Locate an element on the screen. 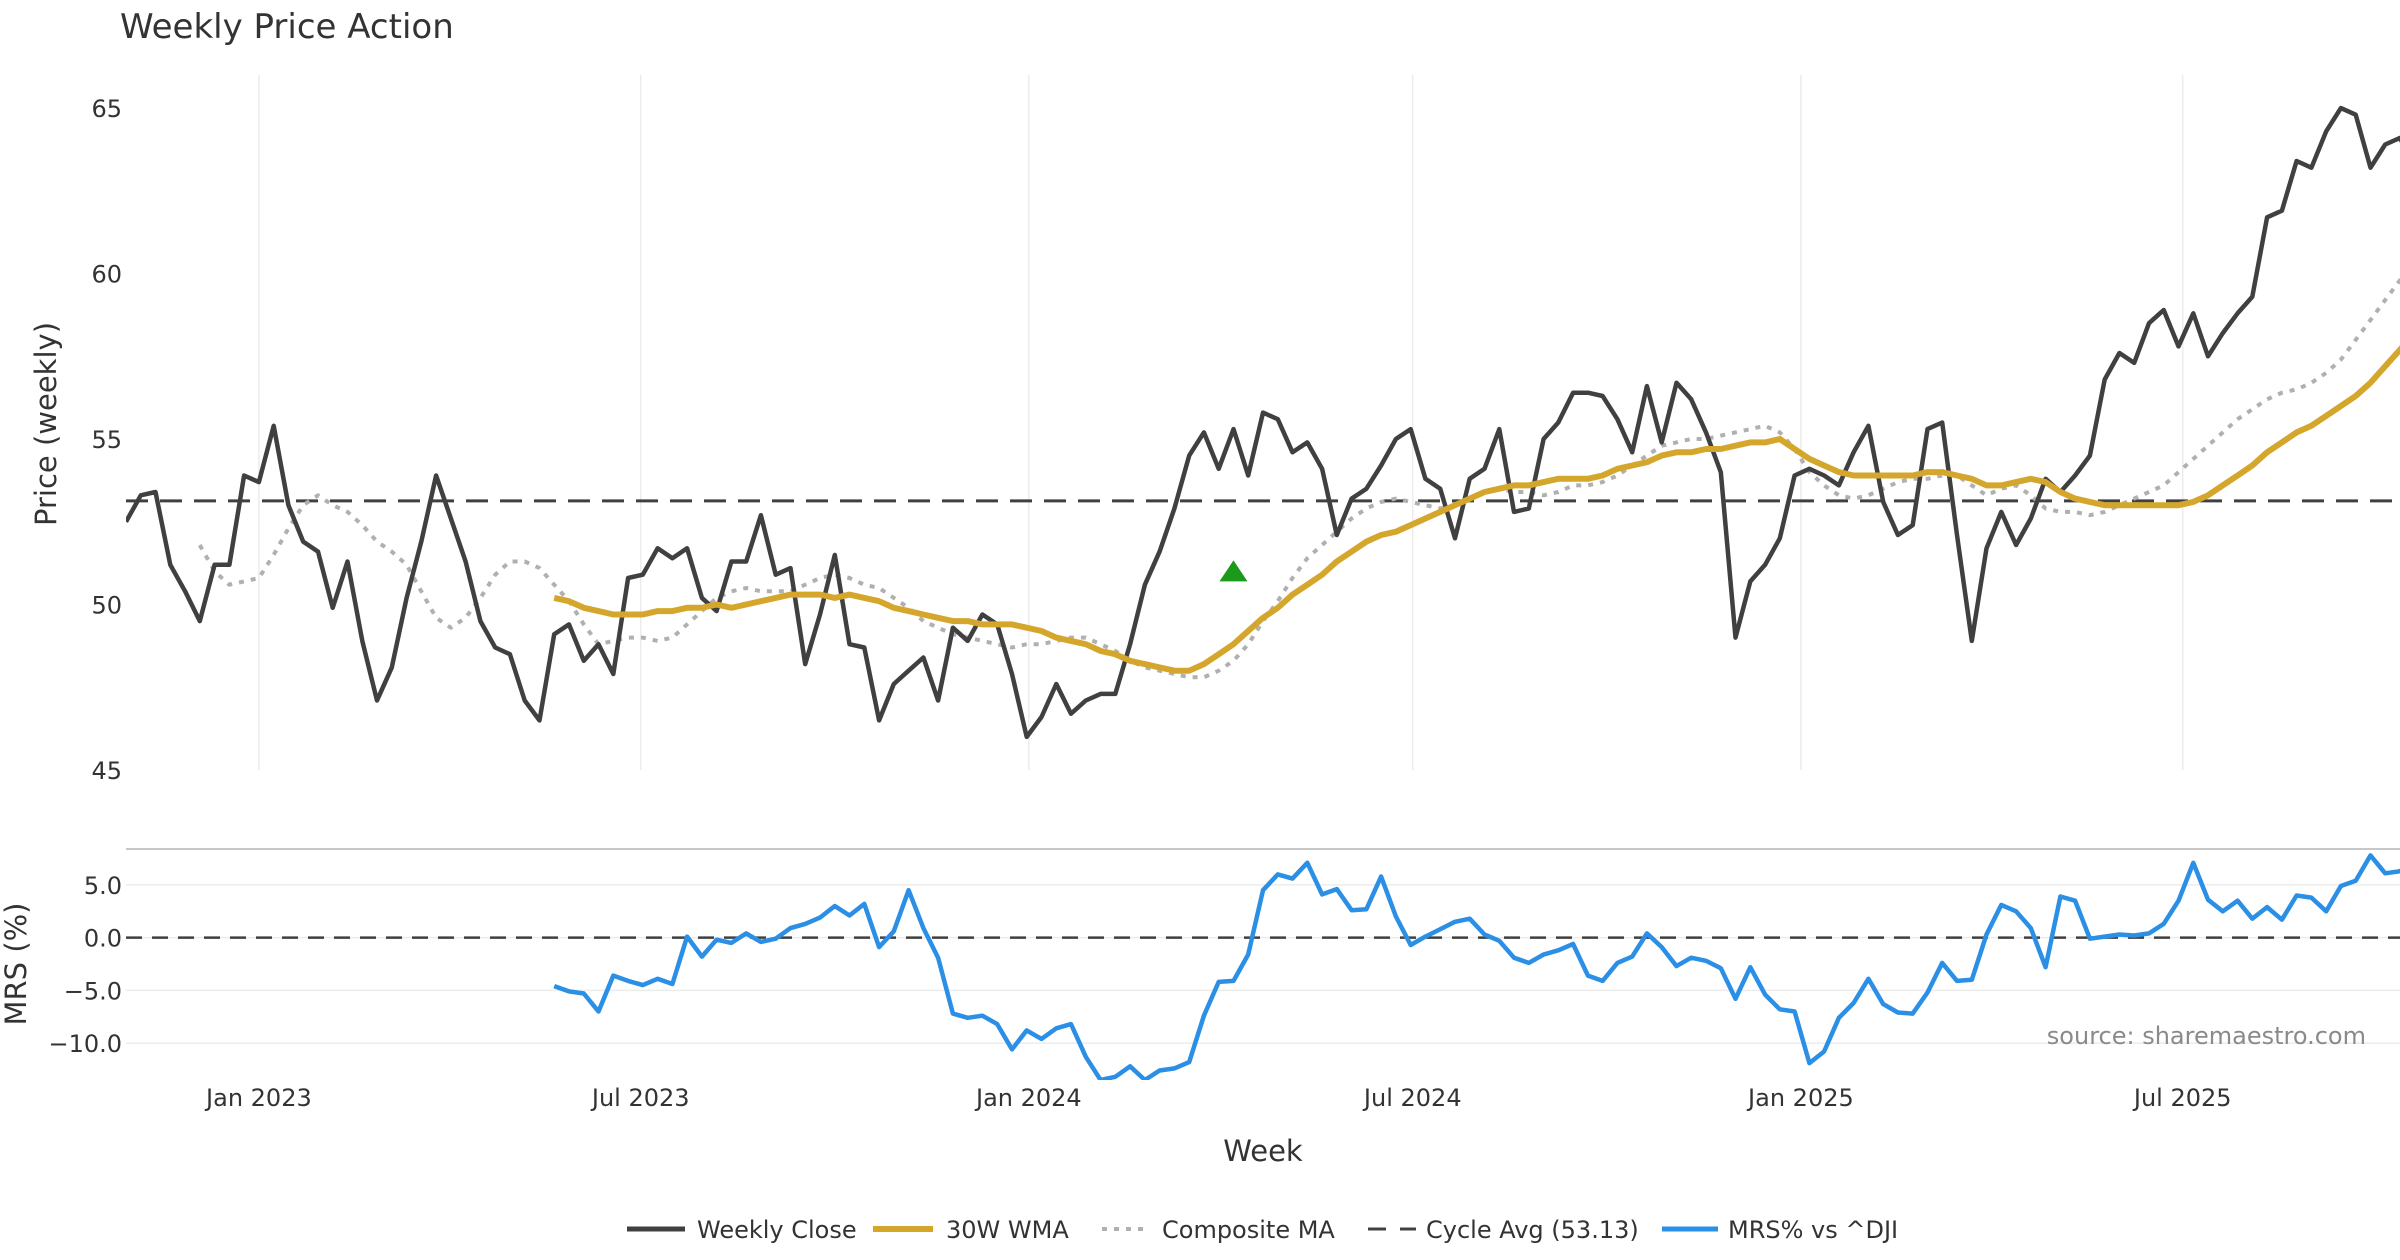 Image resolution: width=2400 pixels, height=1260 pixels. legend-weekly-close: Weekly Close is located at coordinates (777, 1230).